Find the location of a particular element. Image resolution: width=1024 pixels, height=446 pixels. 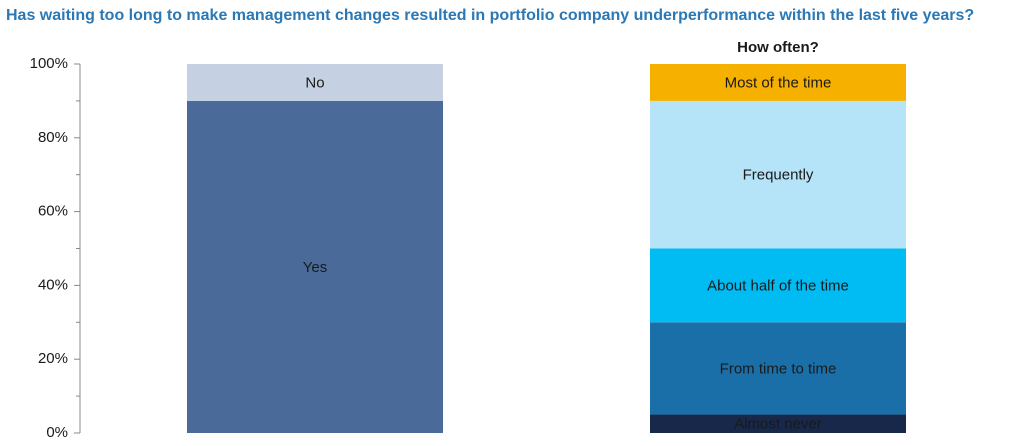

segment-label: Most of the time is located at coordinates (778, 82).